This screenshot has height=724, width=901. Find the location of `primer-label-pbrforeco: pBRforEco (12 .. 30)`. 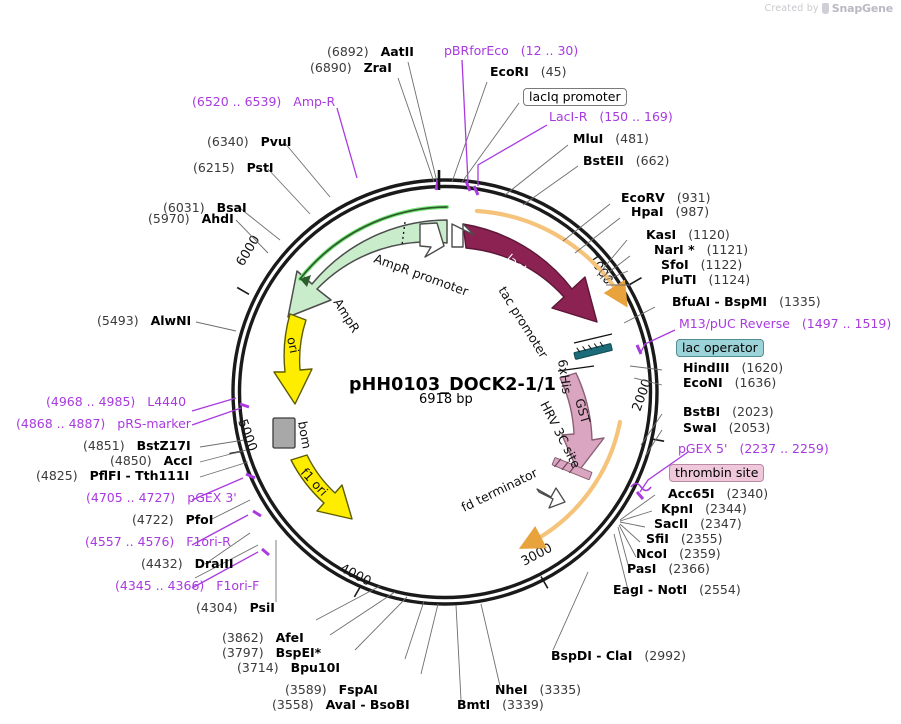

primer-label-pbrforeco: pBRforEco (12 .. 30) is located at coordinates (511, 50).